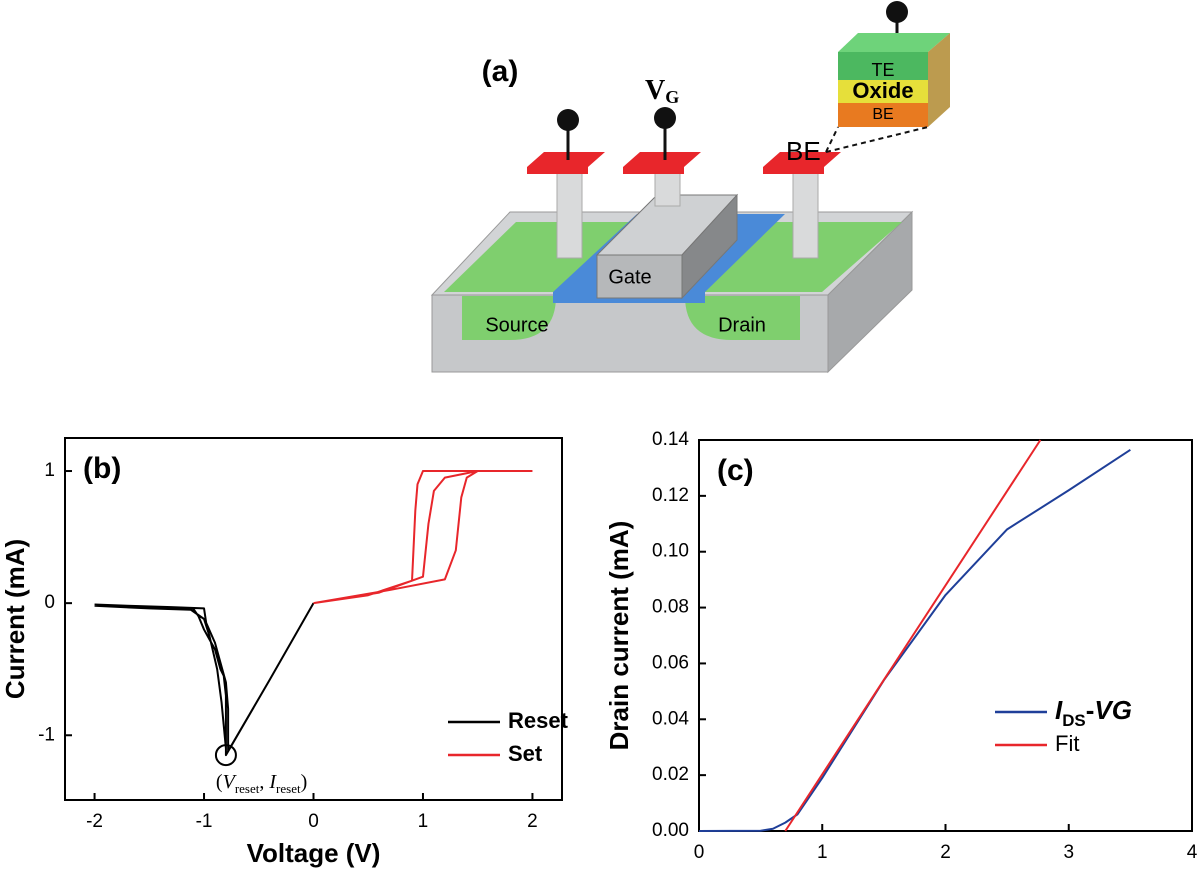 Image resolution: width=1200 pixels, height=873 pixels. Describe the element at coordinates (102, 468) in the screenshot. I see `panel-label: (b)` at that location.